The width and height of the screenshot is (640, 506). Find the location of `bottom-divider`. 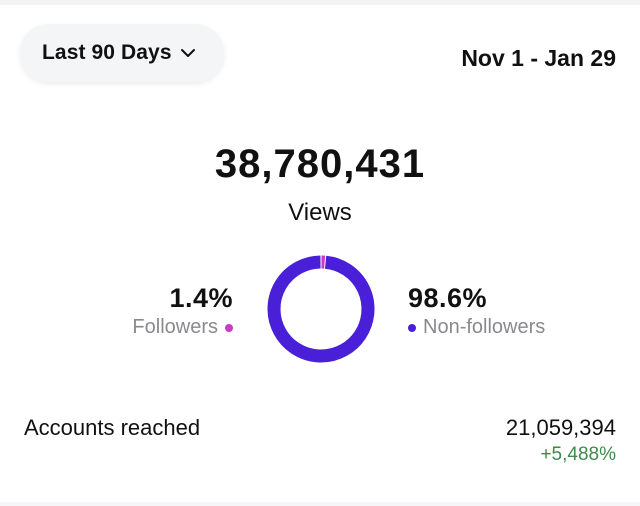

bottom-divider is located at coordinates (320, 504).